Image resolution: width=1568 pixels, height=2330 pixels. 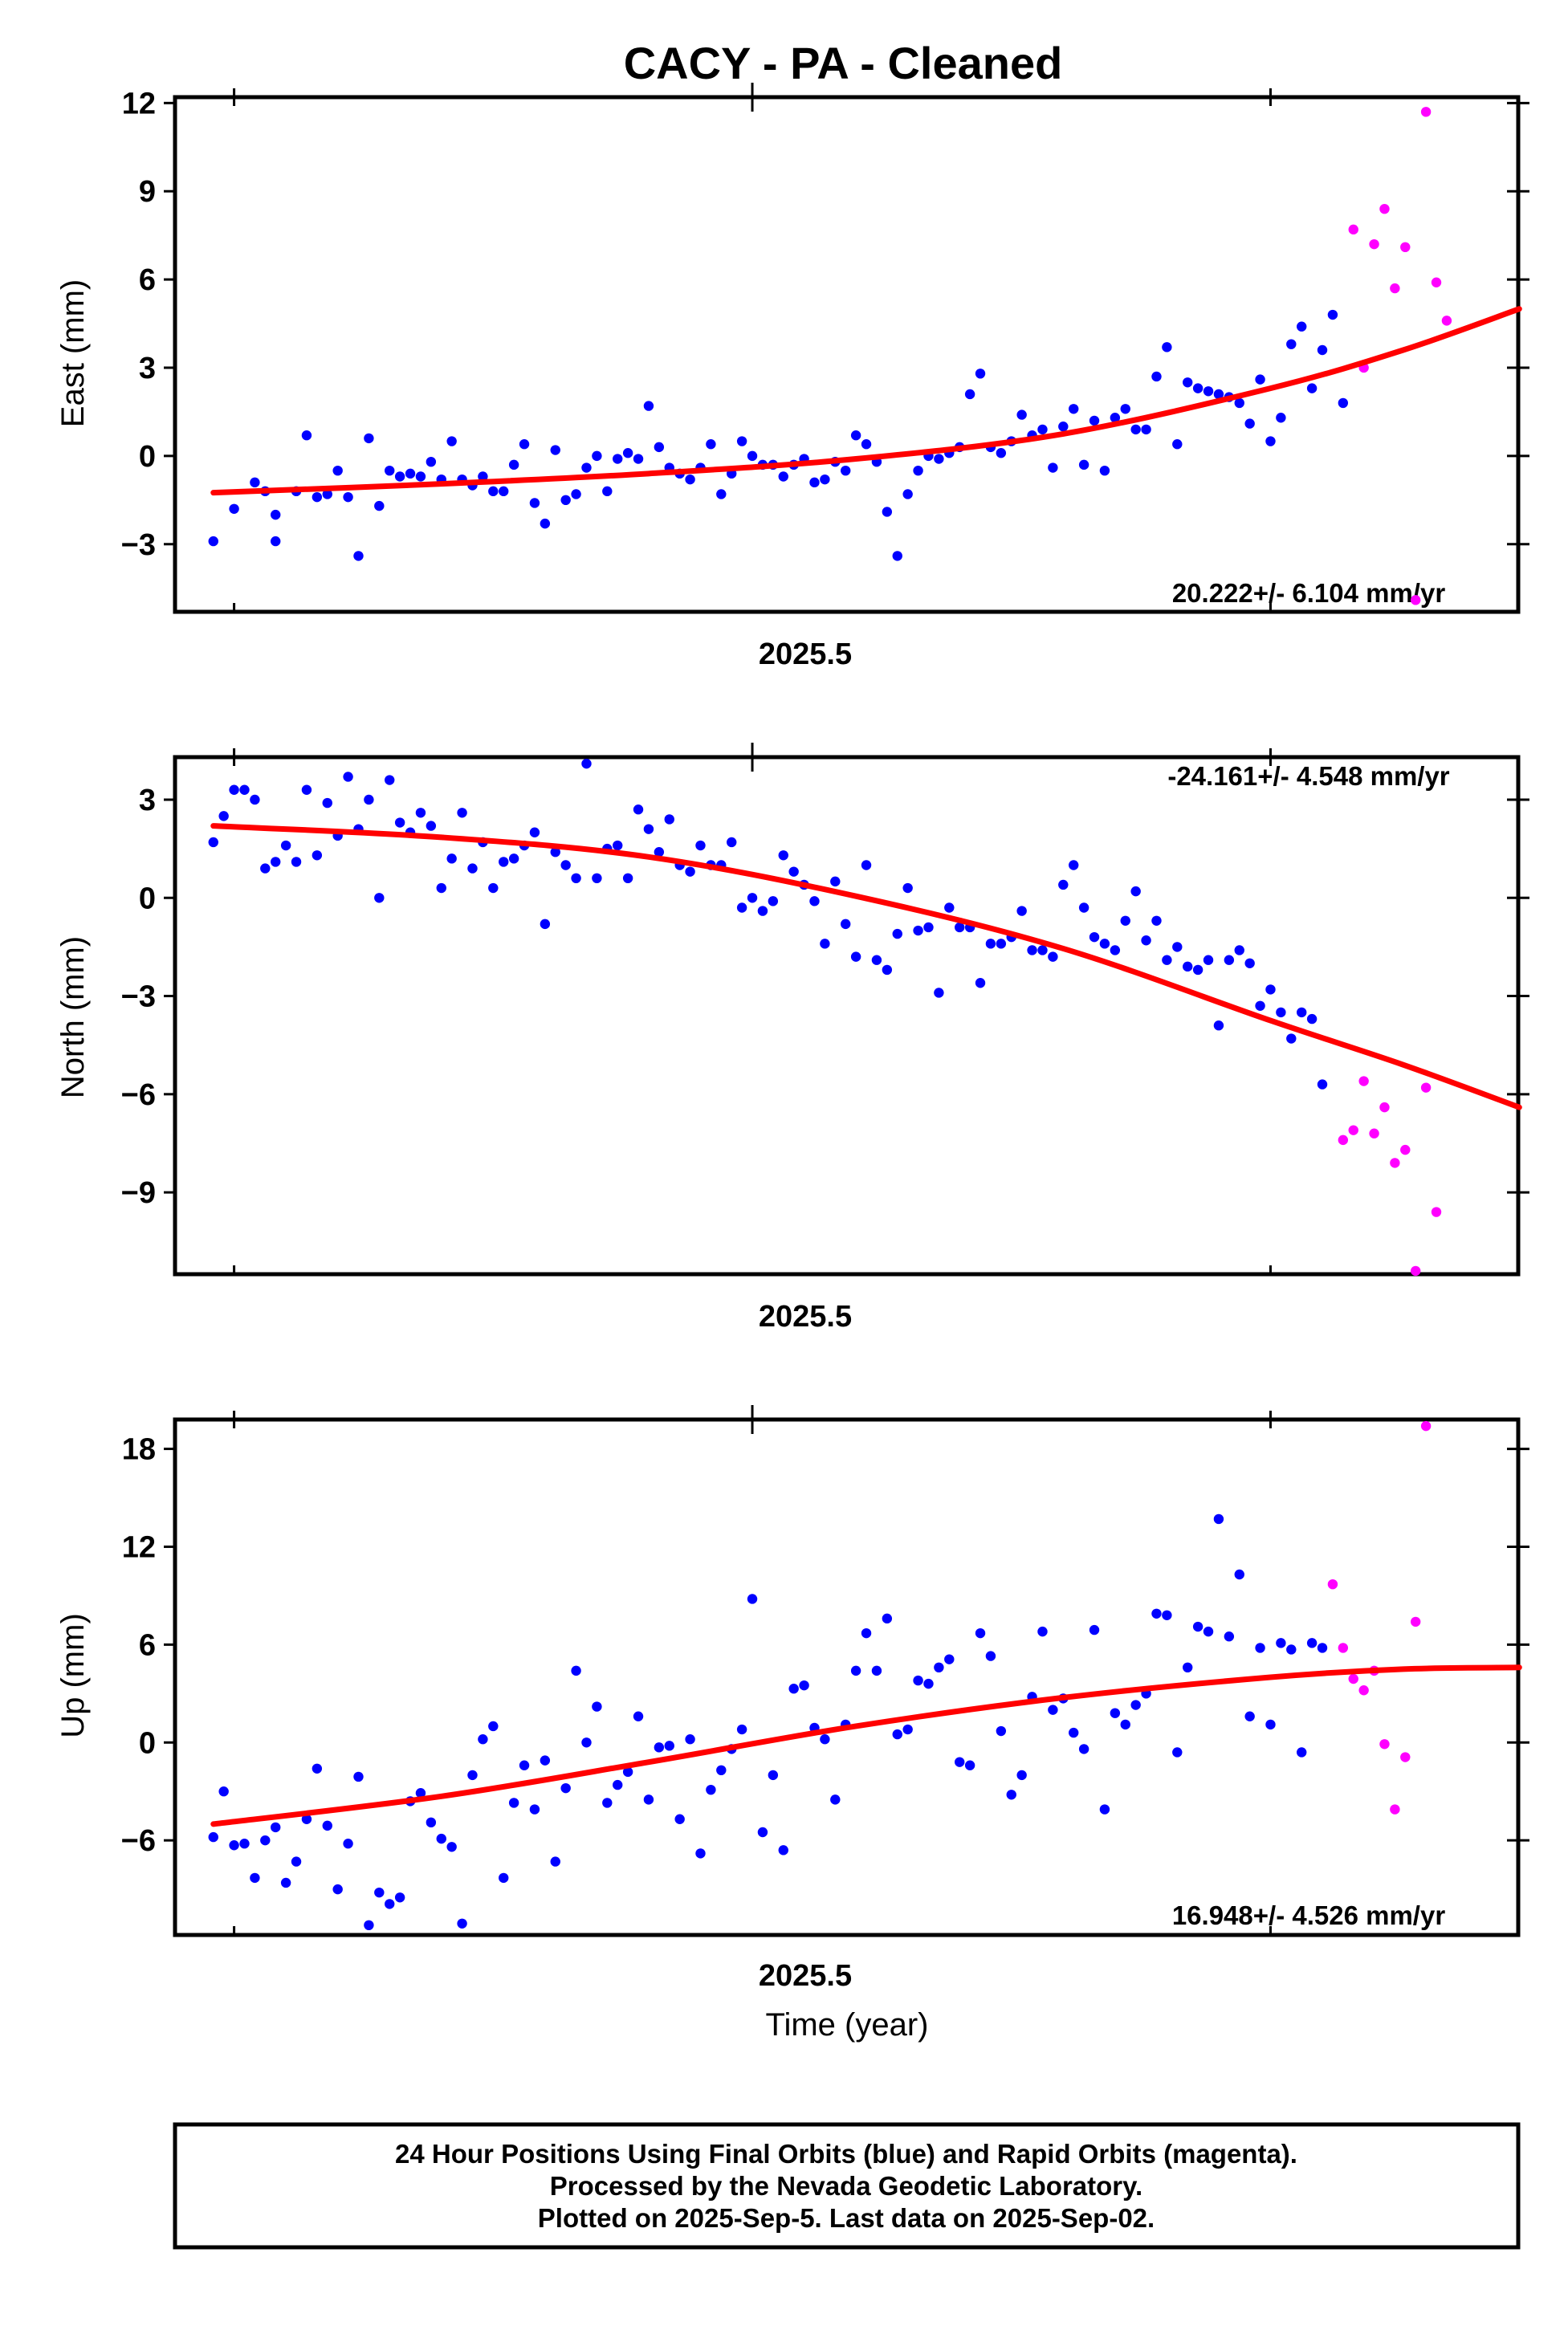 What do you see at coordinates (847, 2025) in the screenshot?
I see `x-axis-label: Time (year)` at bounding box center [847, 2025].